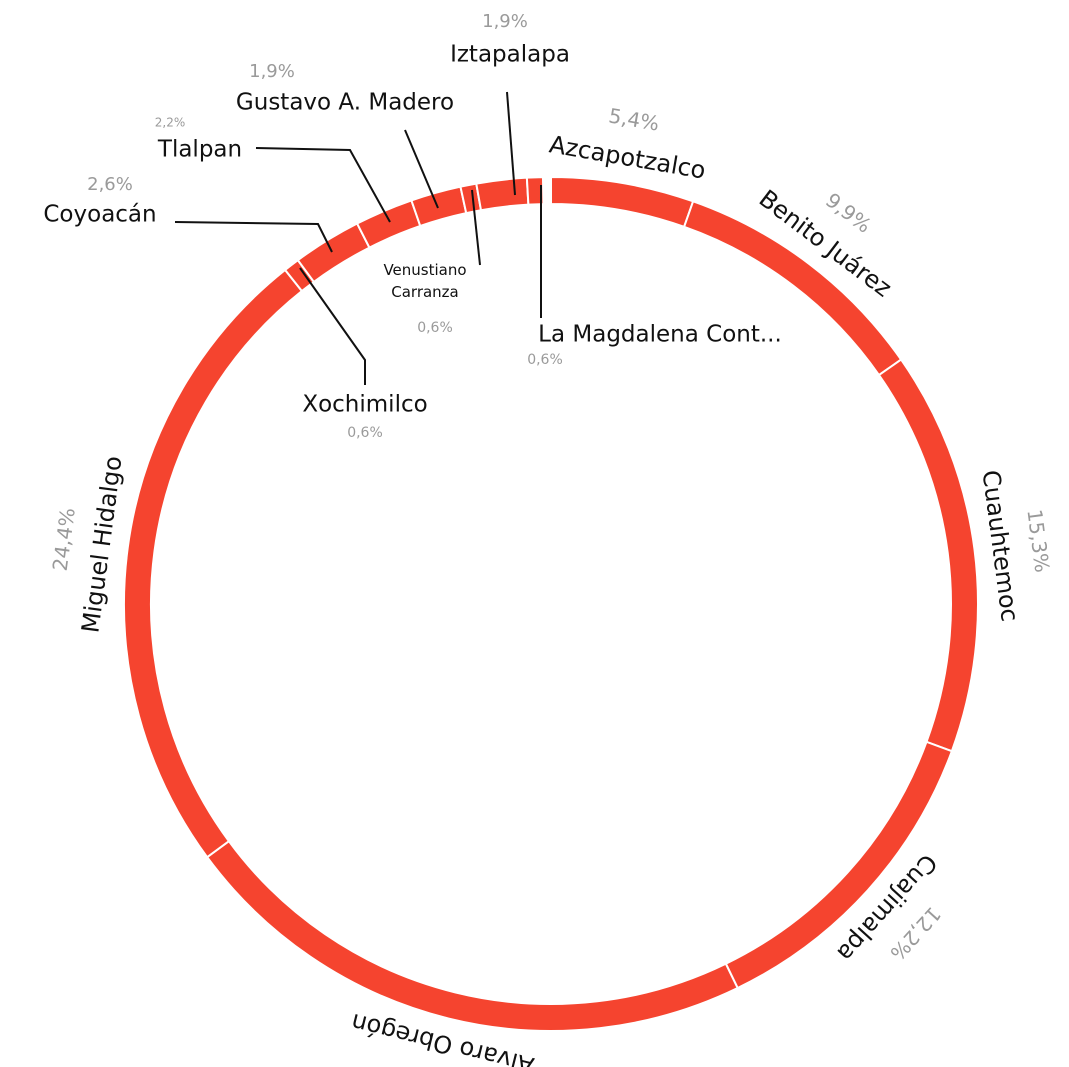  What do you see at coordinates (64, 539) in the screenshot?
I see `value-label: 24,4%` at bounding box center [64, 539].